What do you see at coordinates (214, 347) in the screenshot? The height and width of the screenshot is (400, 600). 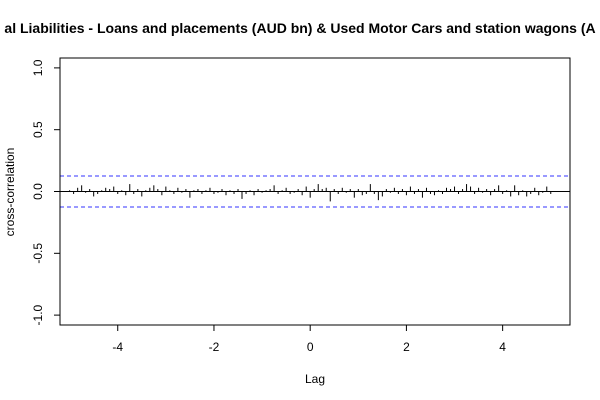 I see `x-tick-label: -2` at bounding box center [214, 347].